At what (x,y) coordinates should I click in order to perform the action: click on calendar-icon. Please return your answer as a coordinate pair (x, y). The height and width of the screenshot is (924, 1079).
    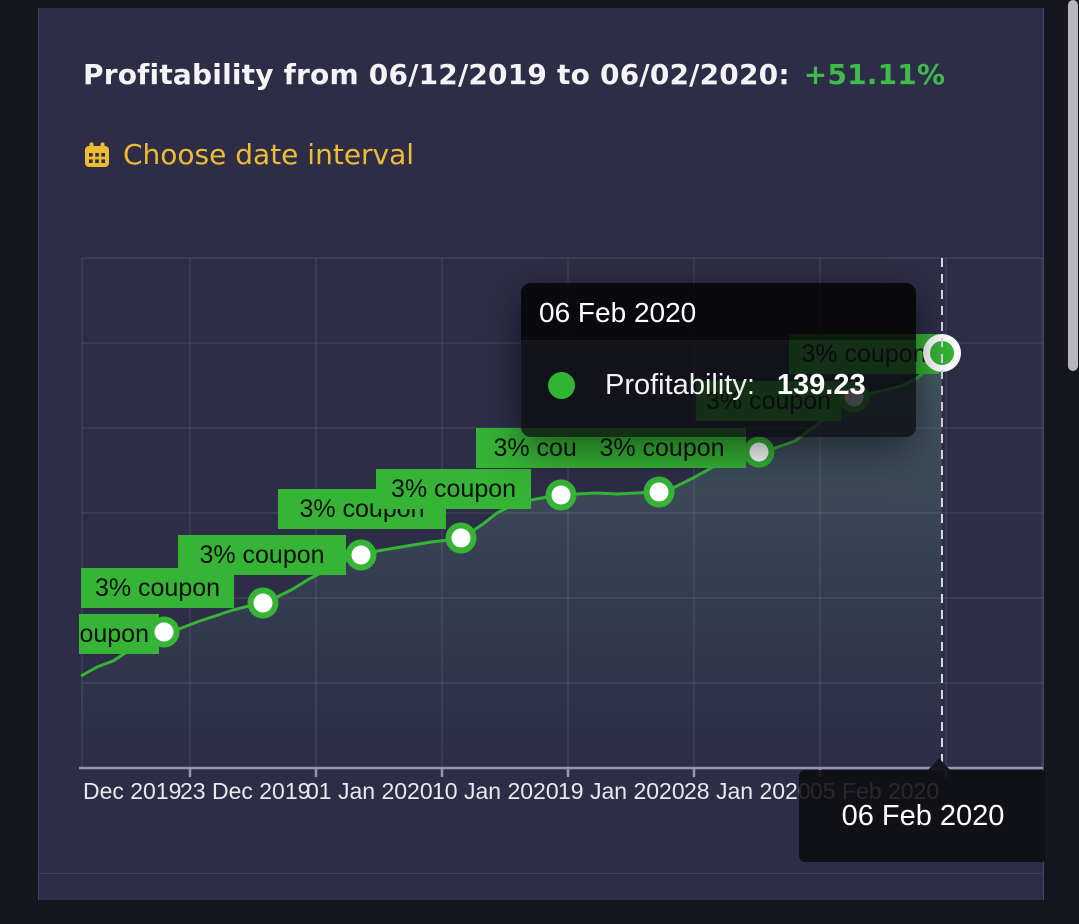
    Looking at the image, I should click on (97, 155).